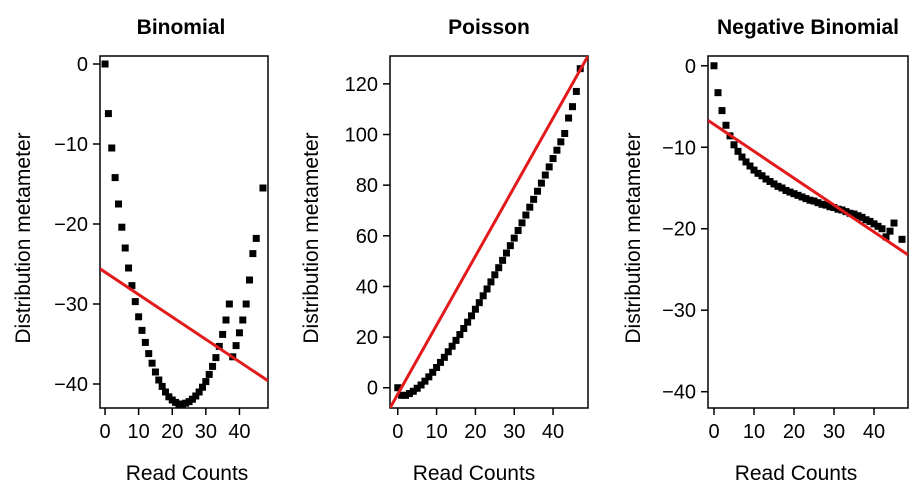  What do you see at coordinates (367, 287) in the screenshot?
I see `y-tick-label: 40` at bounding box center [367, 287].